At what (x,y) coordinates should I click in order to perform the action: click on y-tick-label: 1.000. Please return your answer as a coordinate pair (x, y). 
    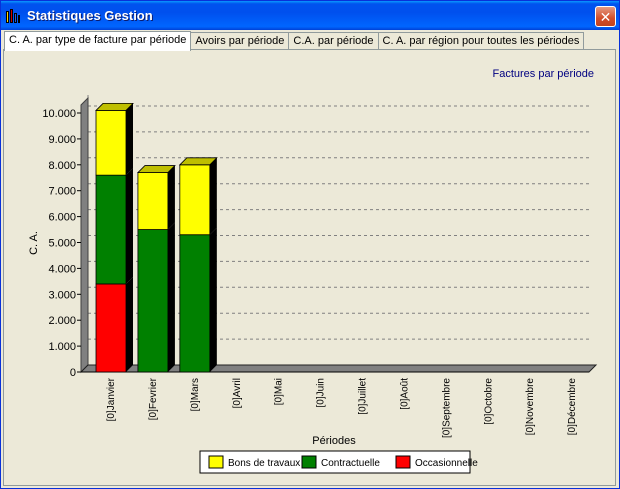
    Looking at the image, I should click on (62, 347).